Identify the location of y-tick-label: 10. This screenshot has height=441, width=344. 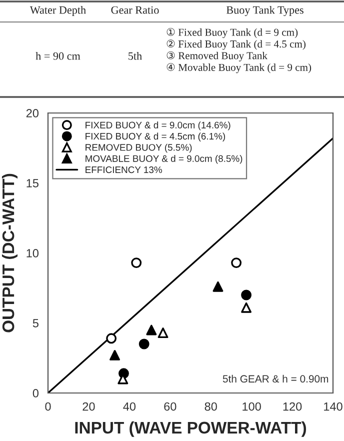
(32, 253).